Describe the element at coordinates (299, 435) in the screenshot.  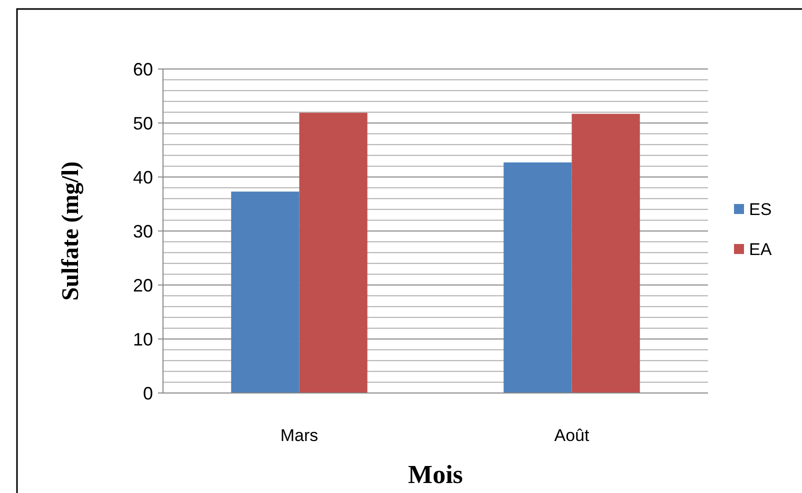
I see `x-tick-label: Mars` at that location.